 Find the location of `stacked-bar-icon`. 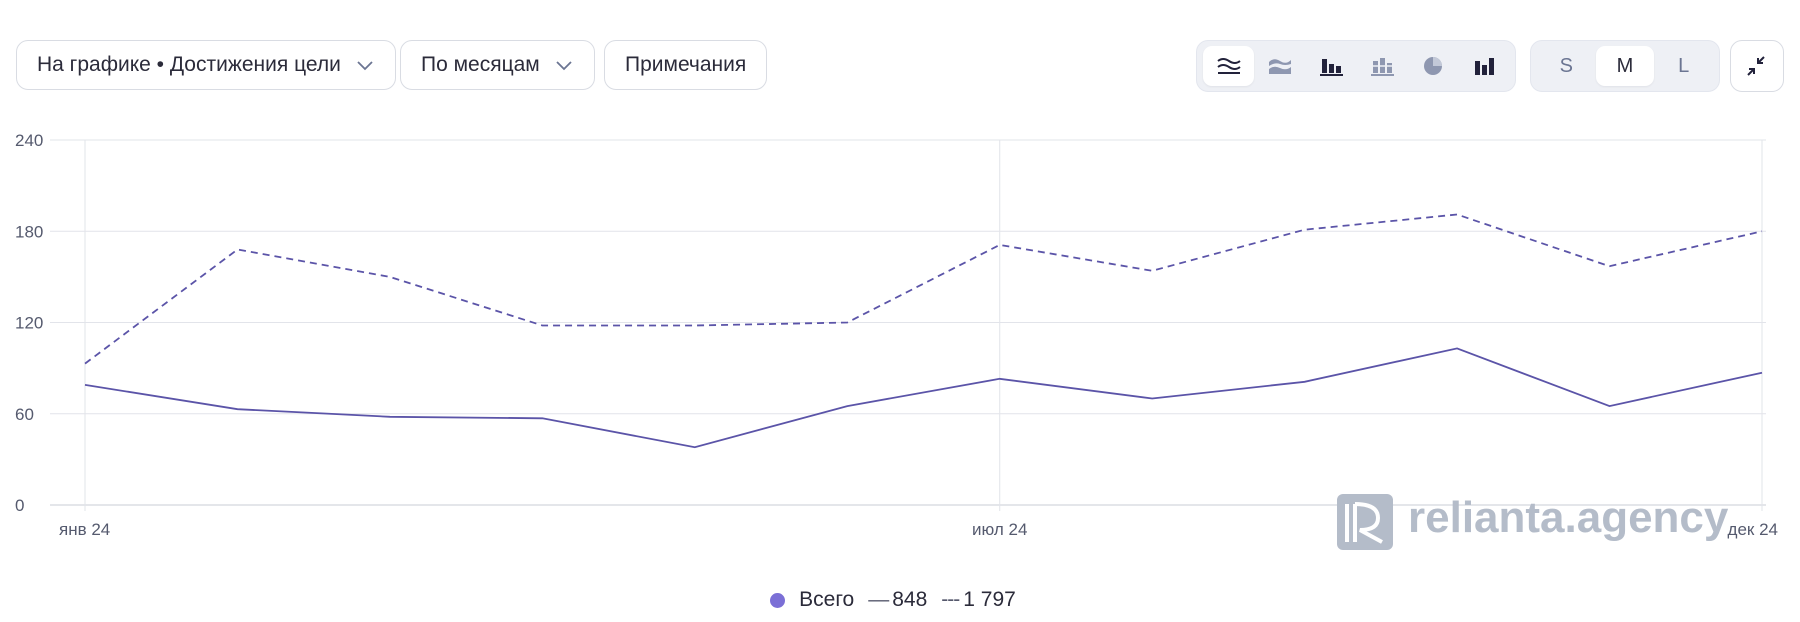

stacked-bar-icon is located at coordinates (1382, 67).